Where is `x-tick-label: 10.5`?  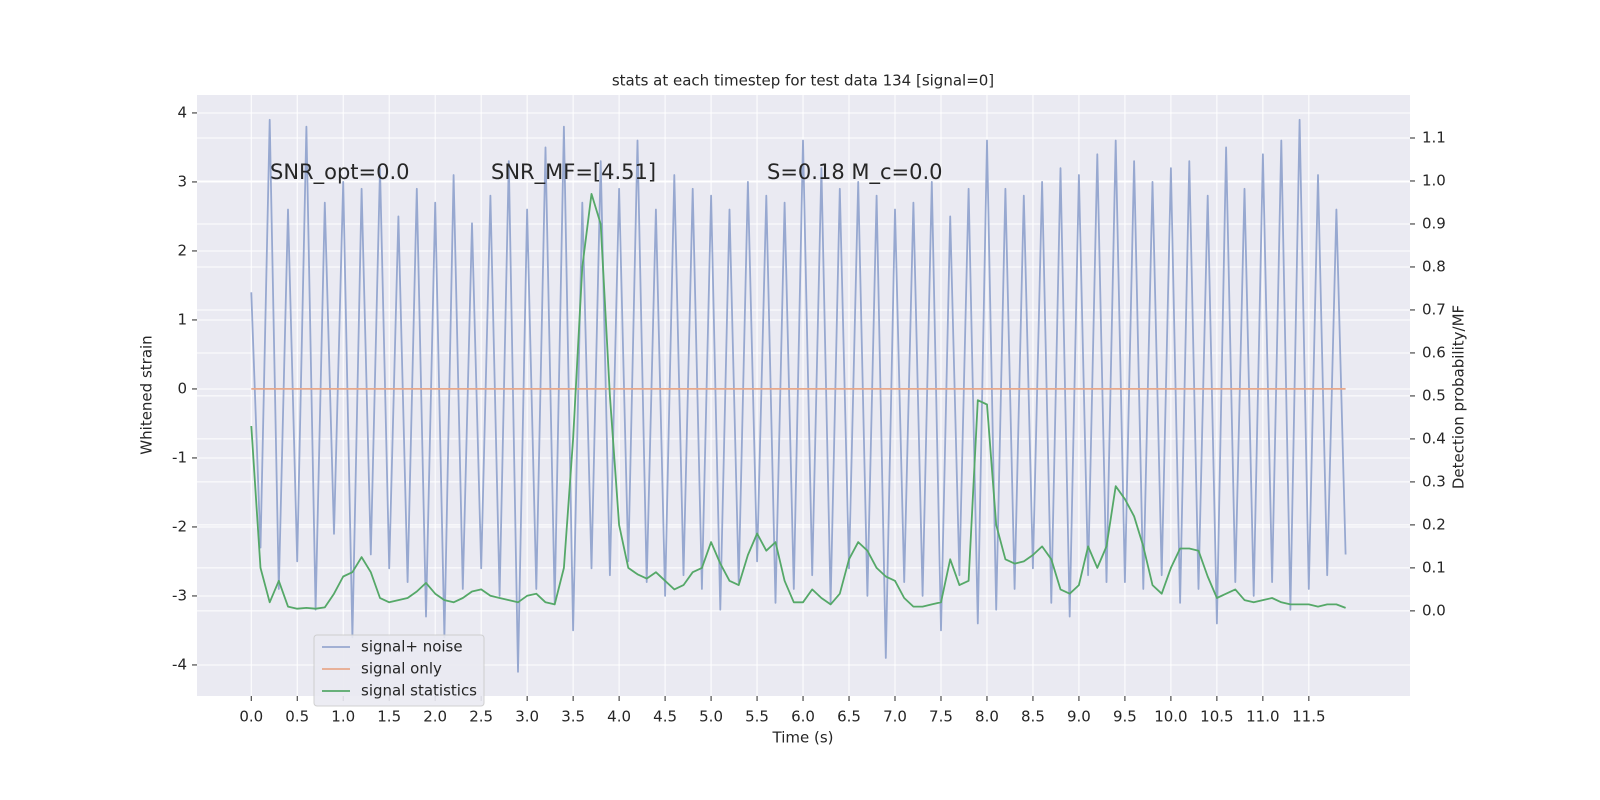
x-tick-label: 10.5 is located at coordinates (1216, 717).